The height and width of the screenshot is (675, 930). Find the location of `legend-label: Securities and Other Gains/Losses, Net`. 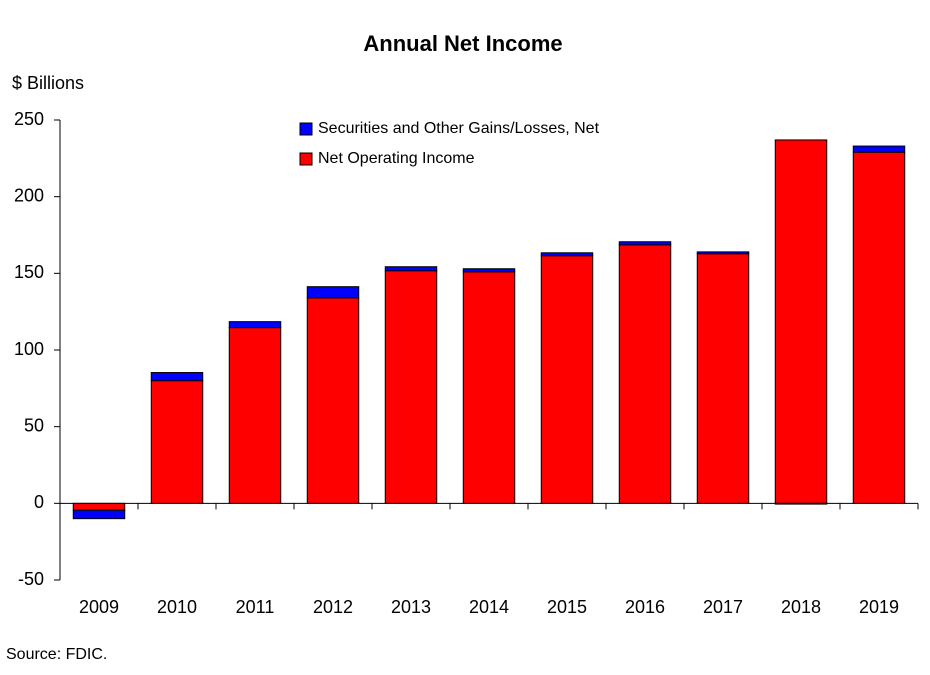

legend-label: Securities and Other Gains/Losses, Net is located at coordinates (459, 128).